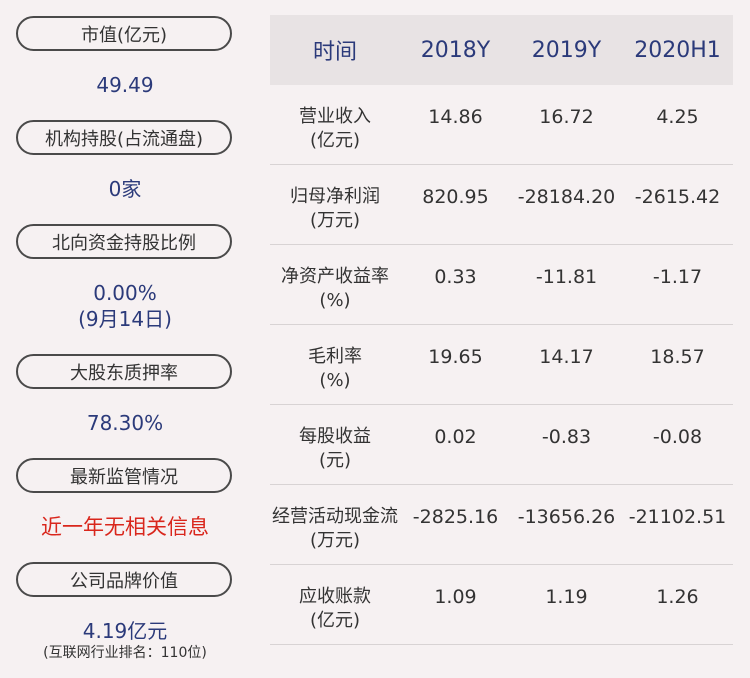  I want to click on table-row: 经营活动现金流 (万元) -2825.16 -13656.26 -21102.51, so click(501, 525).